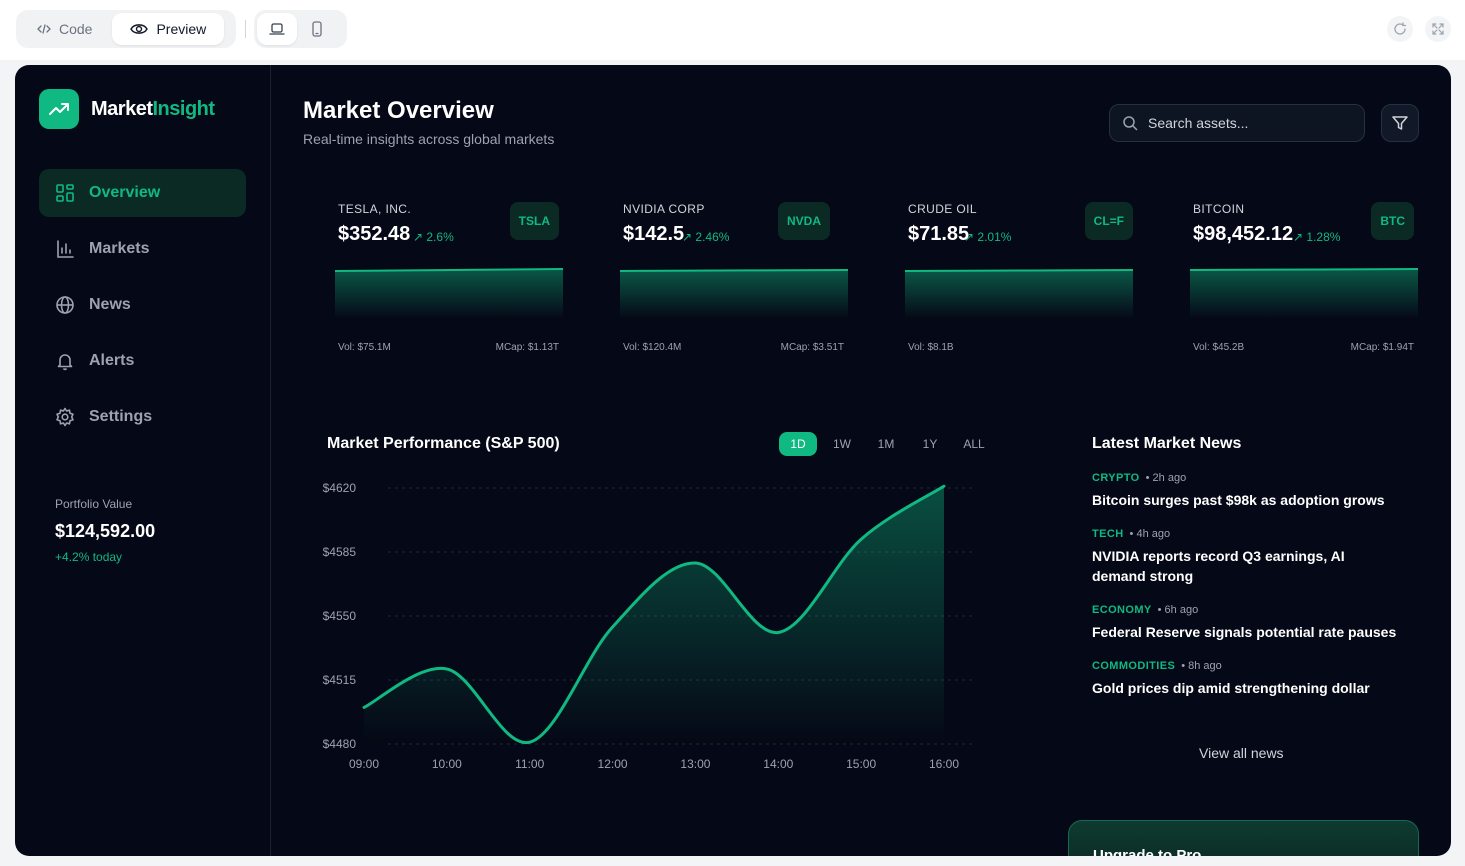 The image size is (1465, 866). I want to click on refresh-button, so click(1400, 29).